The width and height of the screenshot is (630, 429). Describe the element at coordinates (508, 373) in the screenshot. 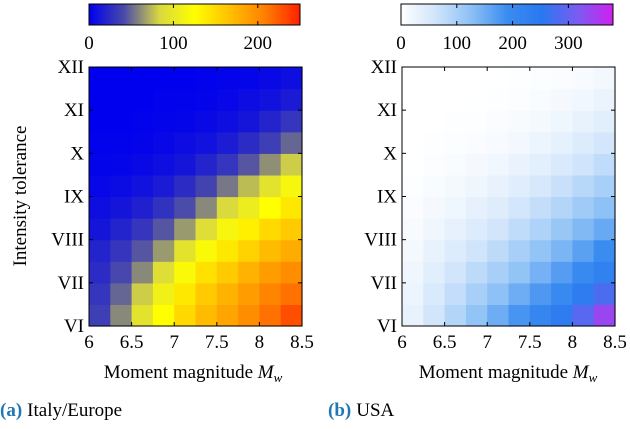

I see `x-axis-label: Moment magnitude Mw` at that location.